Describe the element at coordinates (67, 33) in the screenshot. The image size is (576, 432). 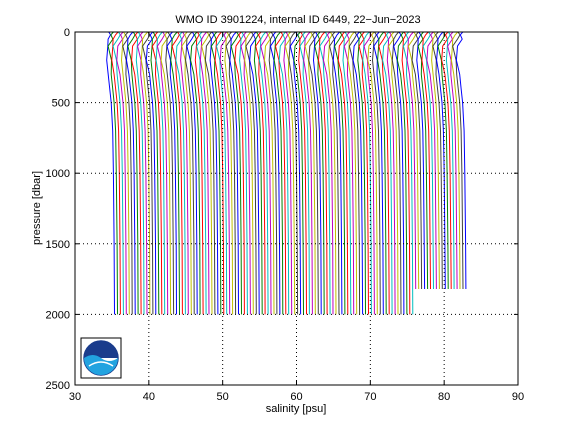
I see `y-tick-label: 0` at that location.